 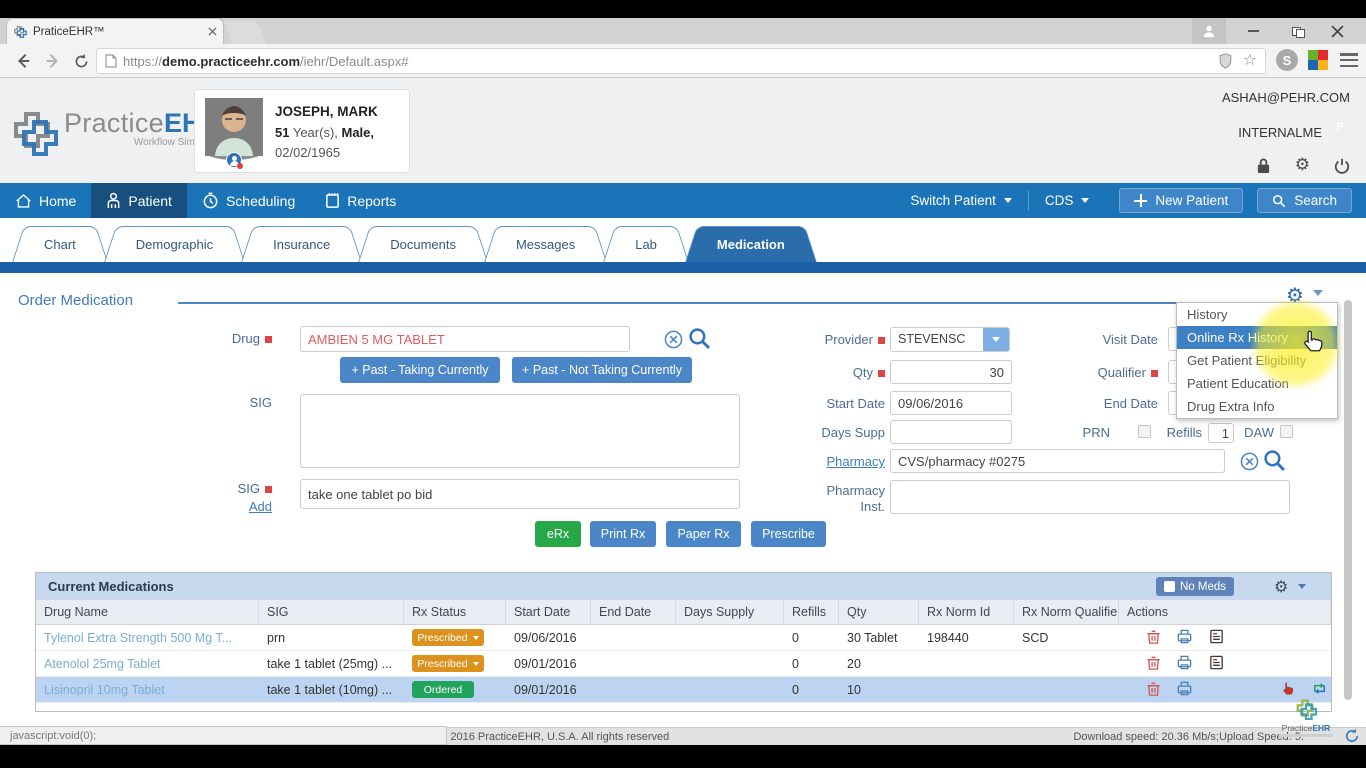 What do you see at coordinates (104, 689) in the screenshot?
I see `drug-name-link: Lisinopril 10mg Tablet` at bounding box center [104, 689].